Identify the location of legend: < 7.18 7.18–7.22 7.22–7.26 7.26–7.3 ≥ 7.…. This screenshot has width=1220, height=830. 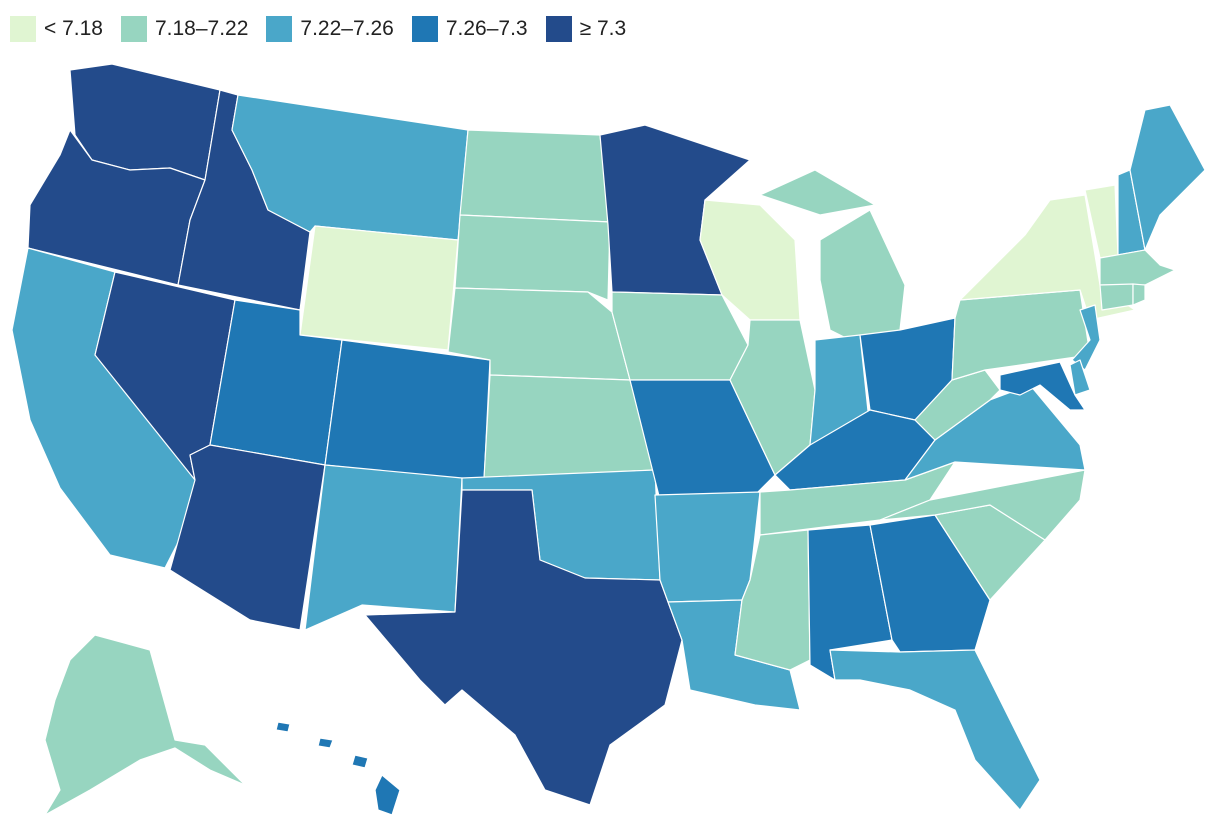
(318, 29).